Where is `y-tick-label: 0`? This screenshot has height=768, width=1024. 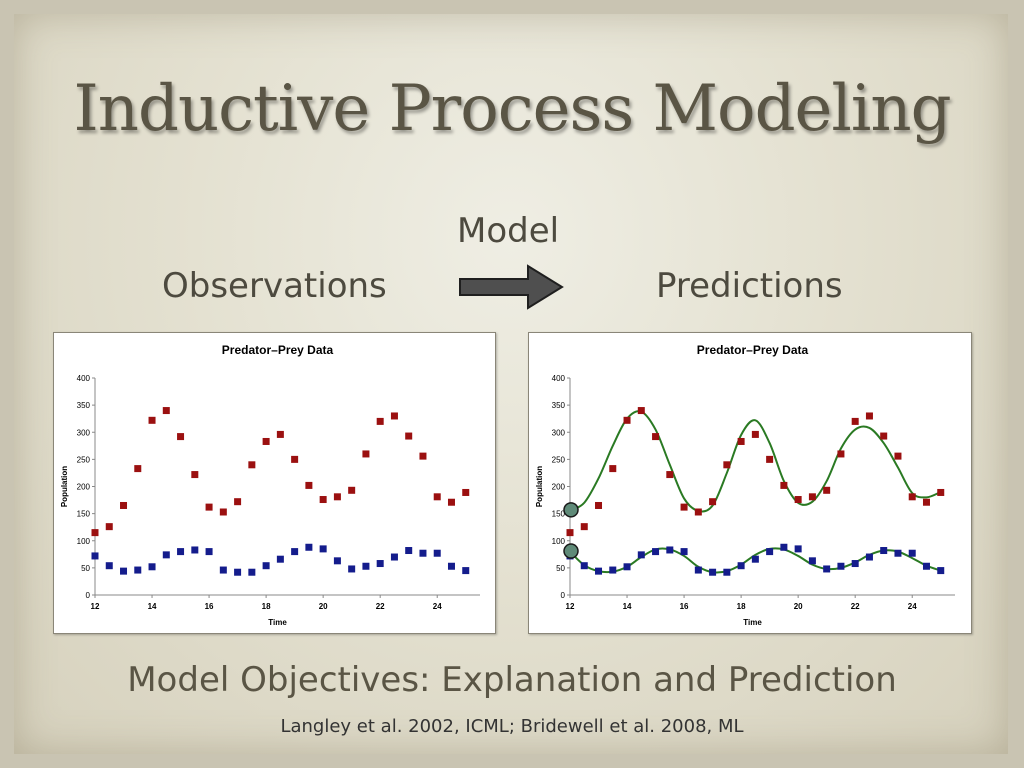
y-tick-label: 0 is located at coordinates (563, 595).